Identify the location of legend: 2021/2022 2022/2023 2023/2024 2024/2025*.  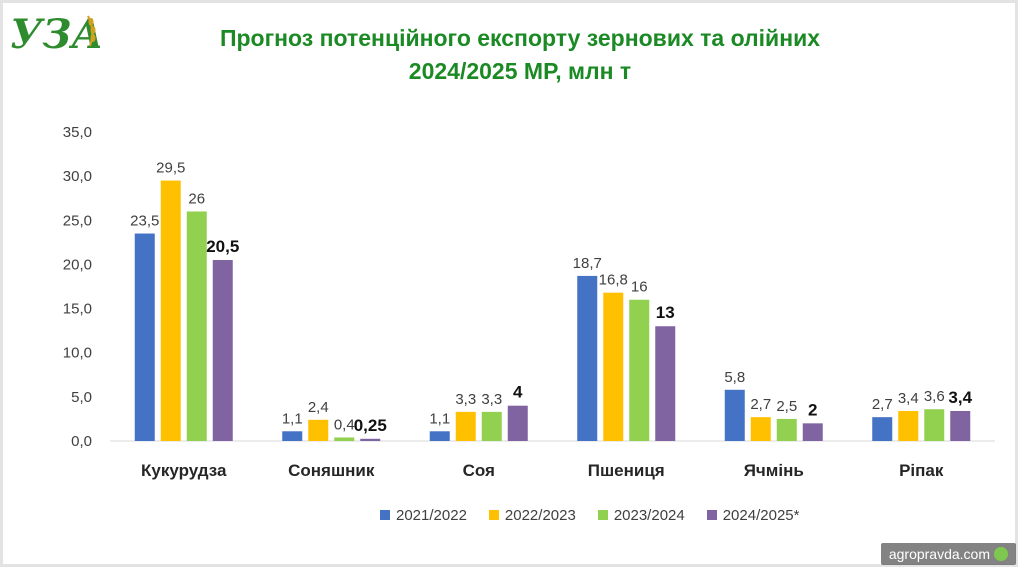
(589, 515).